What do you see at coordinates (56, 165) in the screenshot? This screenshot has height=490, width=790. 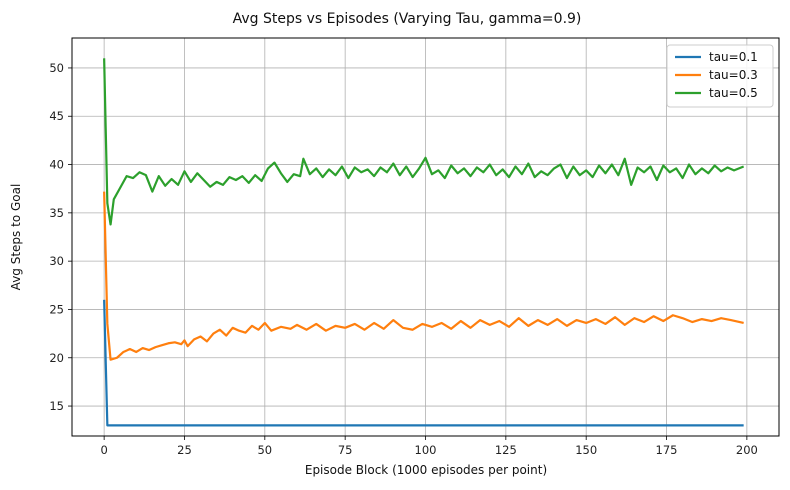 I see `y-tick-label: 40` at bounding box center [56, 165].